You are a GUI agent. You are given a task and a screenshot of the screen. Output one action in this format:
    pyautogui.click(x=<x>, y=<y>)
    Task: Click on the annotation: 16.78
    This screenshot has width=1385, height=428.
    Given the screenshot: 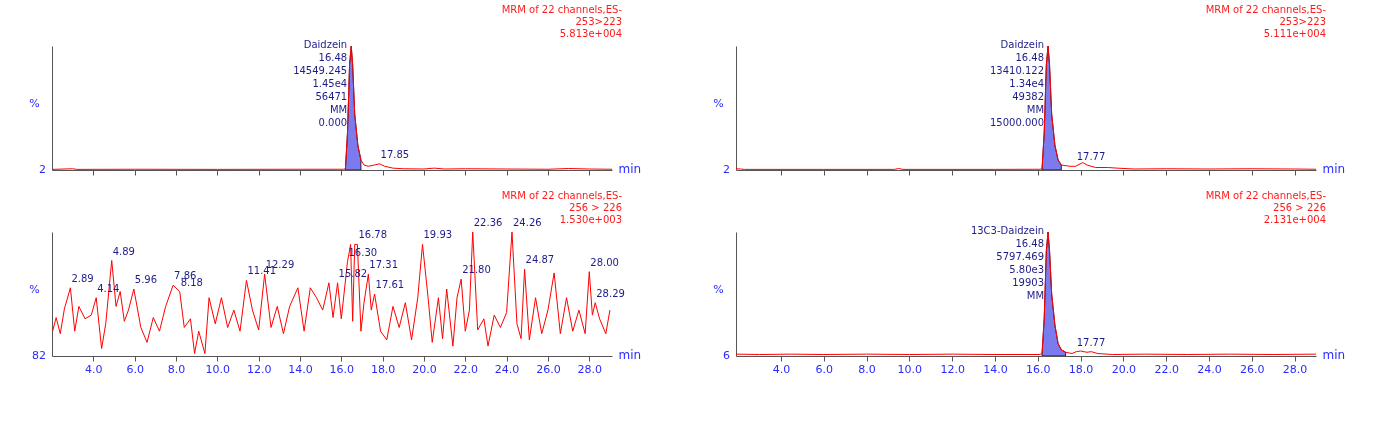 What is the action you would take?
    pyautogui.click(x=373, y=235)
    